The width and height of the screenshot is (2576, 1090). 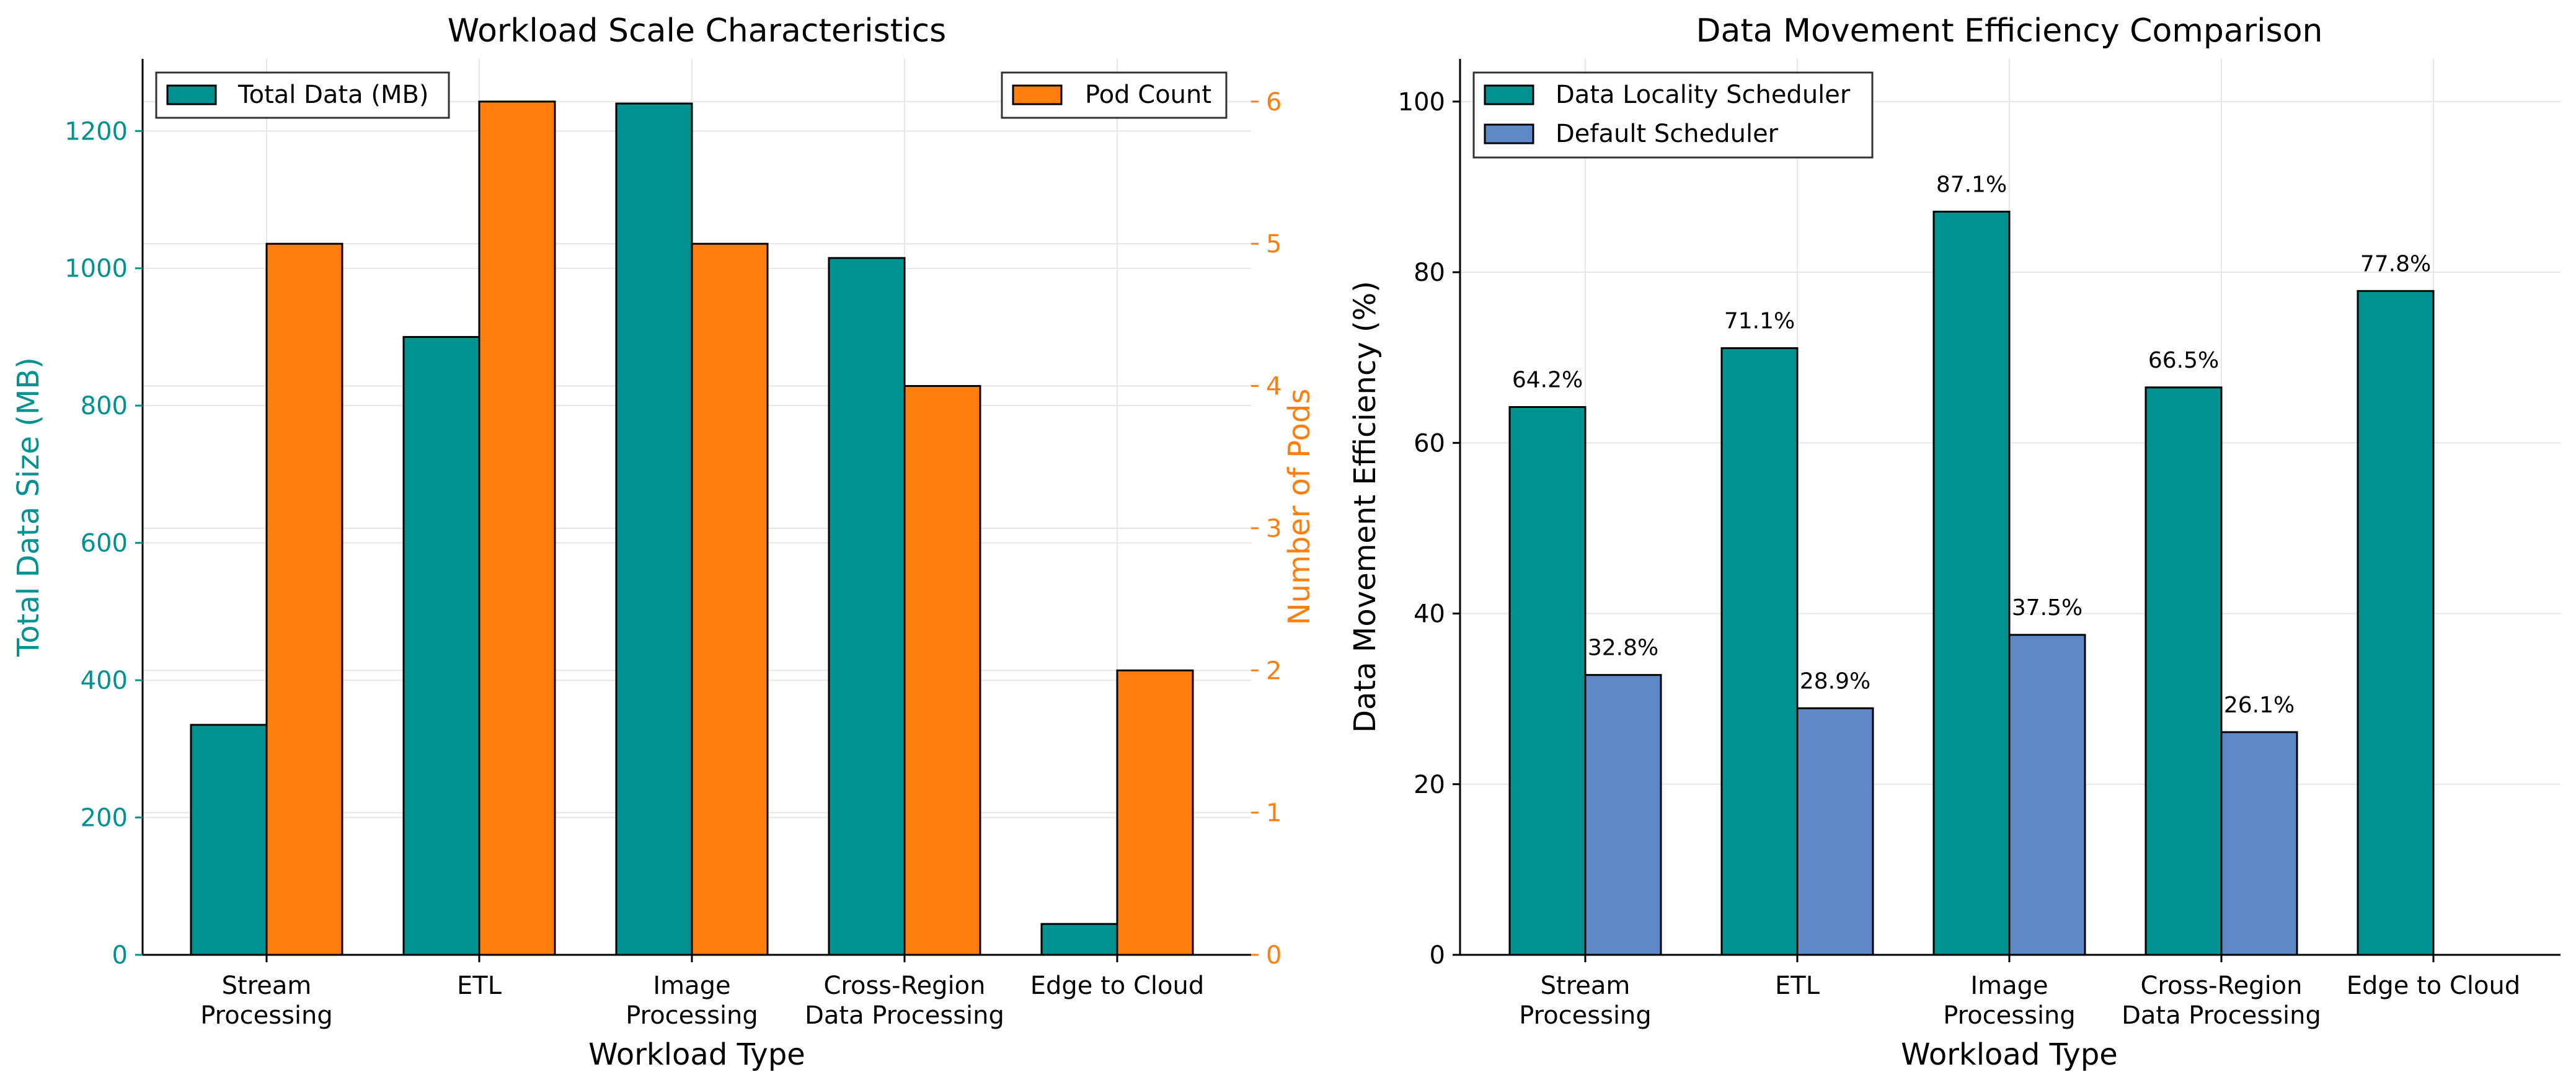 What do you see at coordinates (1273, 955) in the screenshot?
I see `tick-label-right: 0` at bounding box center [1273, 955].